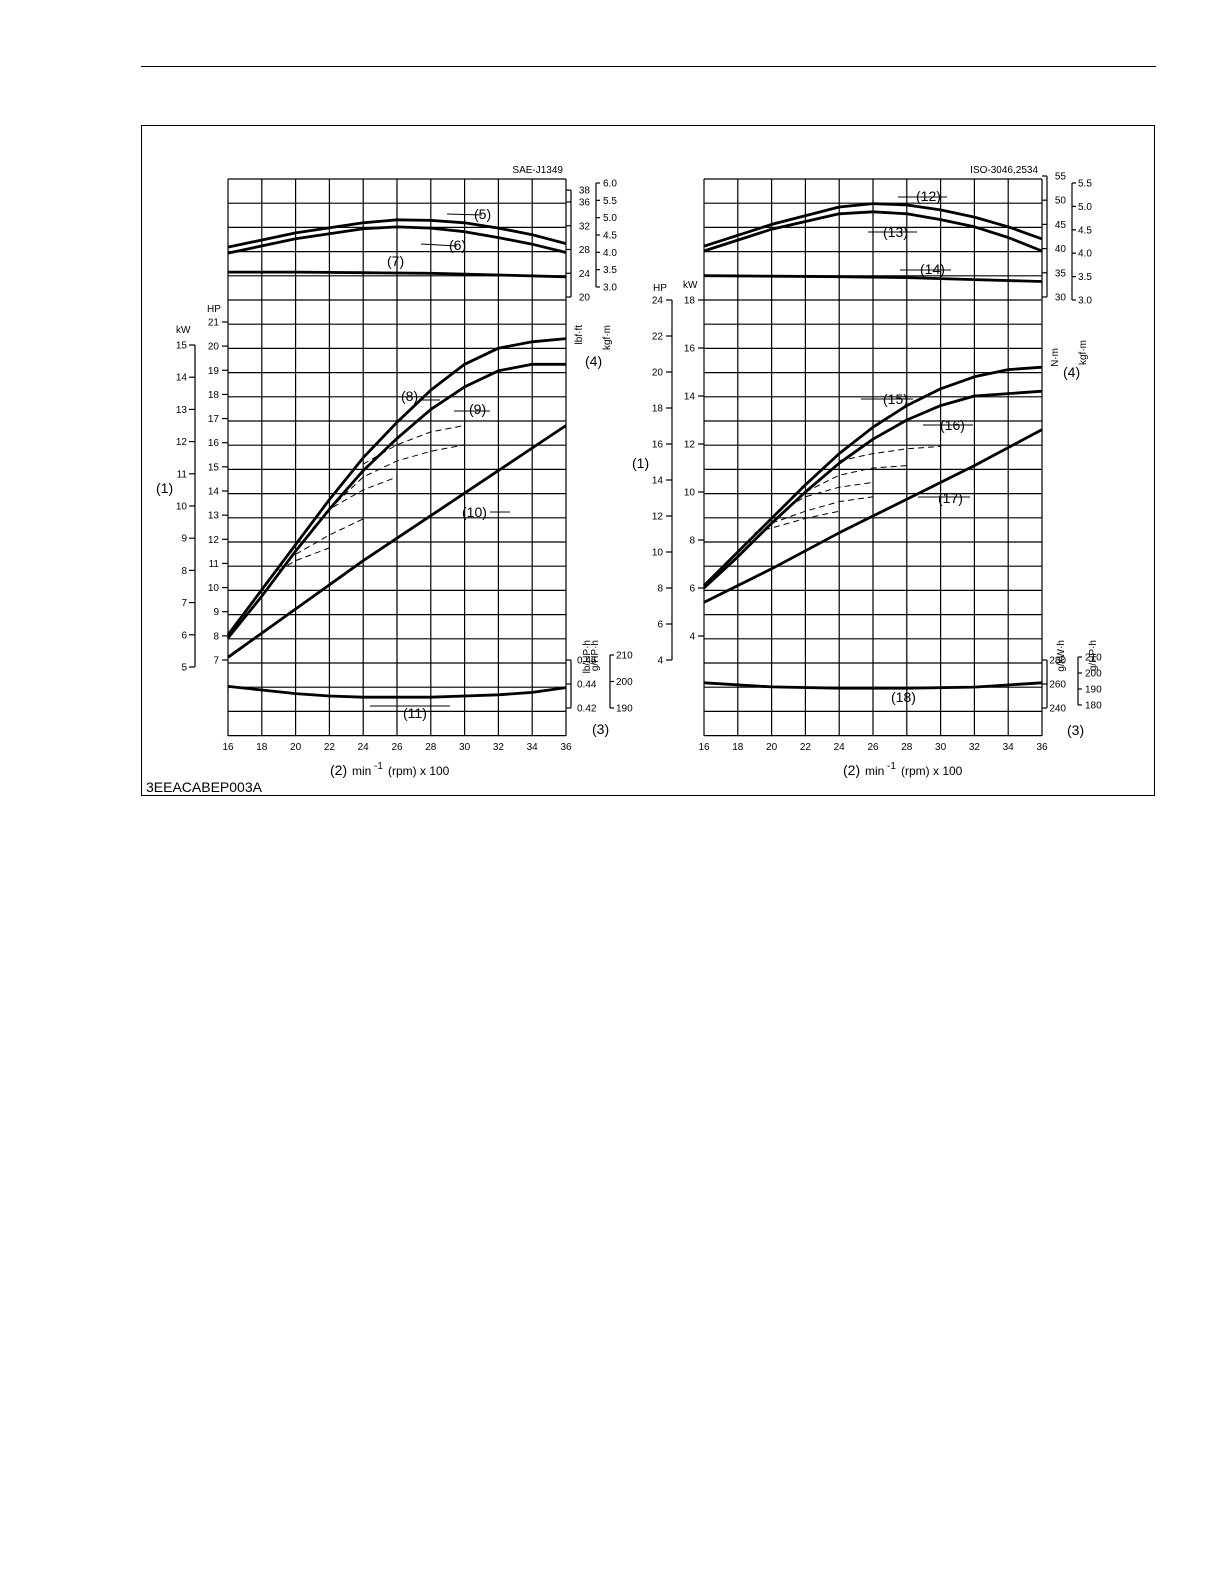 This screenshot has height=1584, width=1224. Describe the element at coordinates (874, 771) in the screenshot. I see `x-axis-unit: min` at that location.